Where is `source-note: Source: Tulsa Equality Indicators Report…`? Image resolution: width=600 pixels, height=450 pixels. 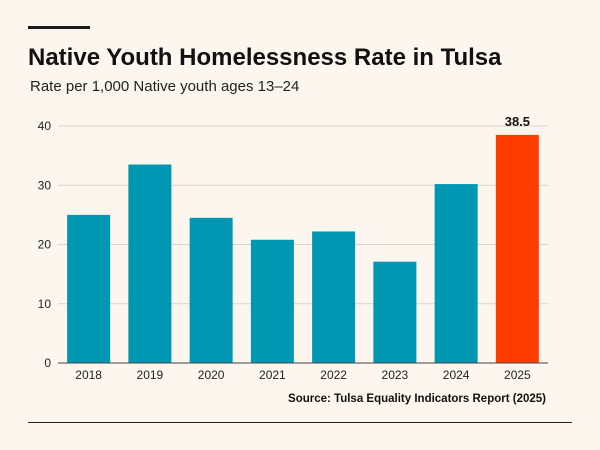 source-note: Source: Tulsa Equality Indicators Report… is located at coordinates (417, 399).